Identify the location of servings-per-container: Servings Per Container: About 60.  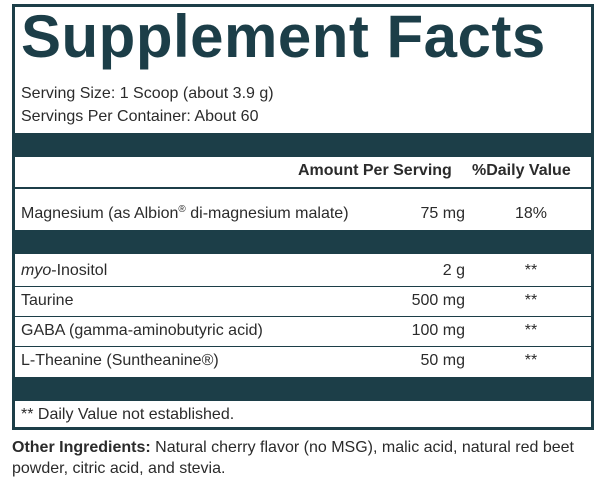
(140, 116).